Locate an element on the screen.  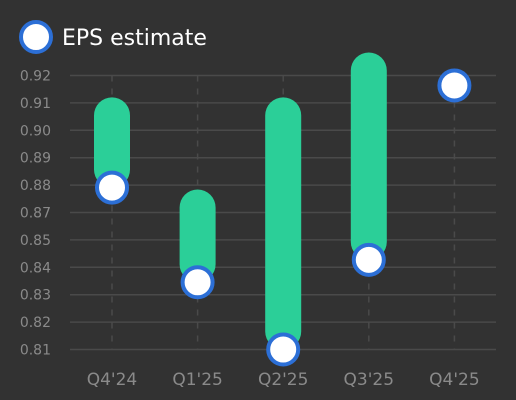
y-tick-label: 0.83 is located at coordinates (35, 296).